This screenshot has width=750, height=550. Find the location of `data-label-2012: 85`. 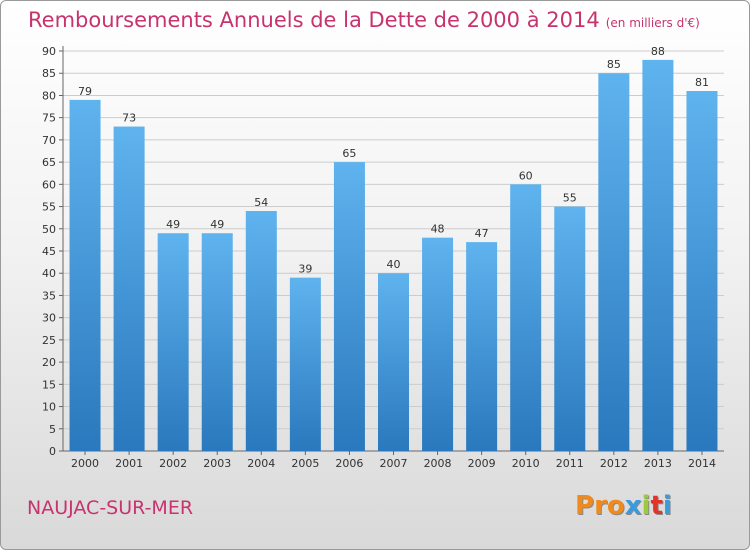

data-label-2012: 85 is located at coordinates (614, 64).